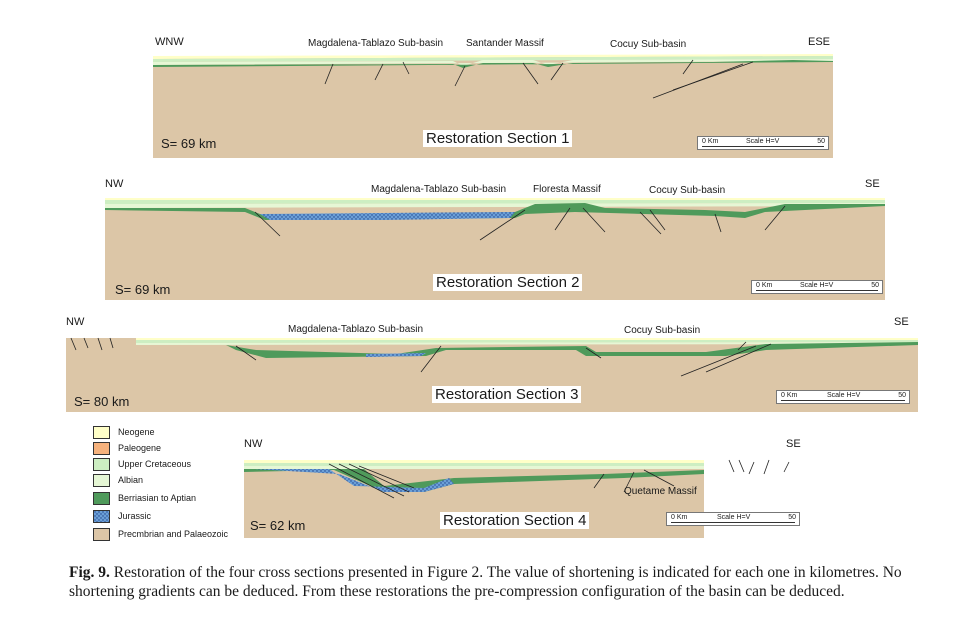 This screenshot has width=964, height=632. What do you see at coordinates (89, 572) in the screenshot?
I see `caption-prefix: Fig. 9.` at bounding box center [89, 572].